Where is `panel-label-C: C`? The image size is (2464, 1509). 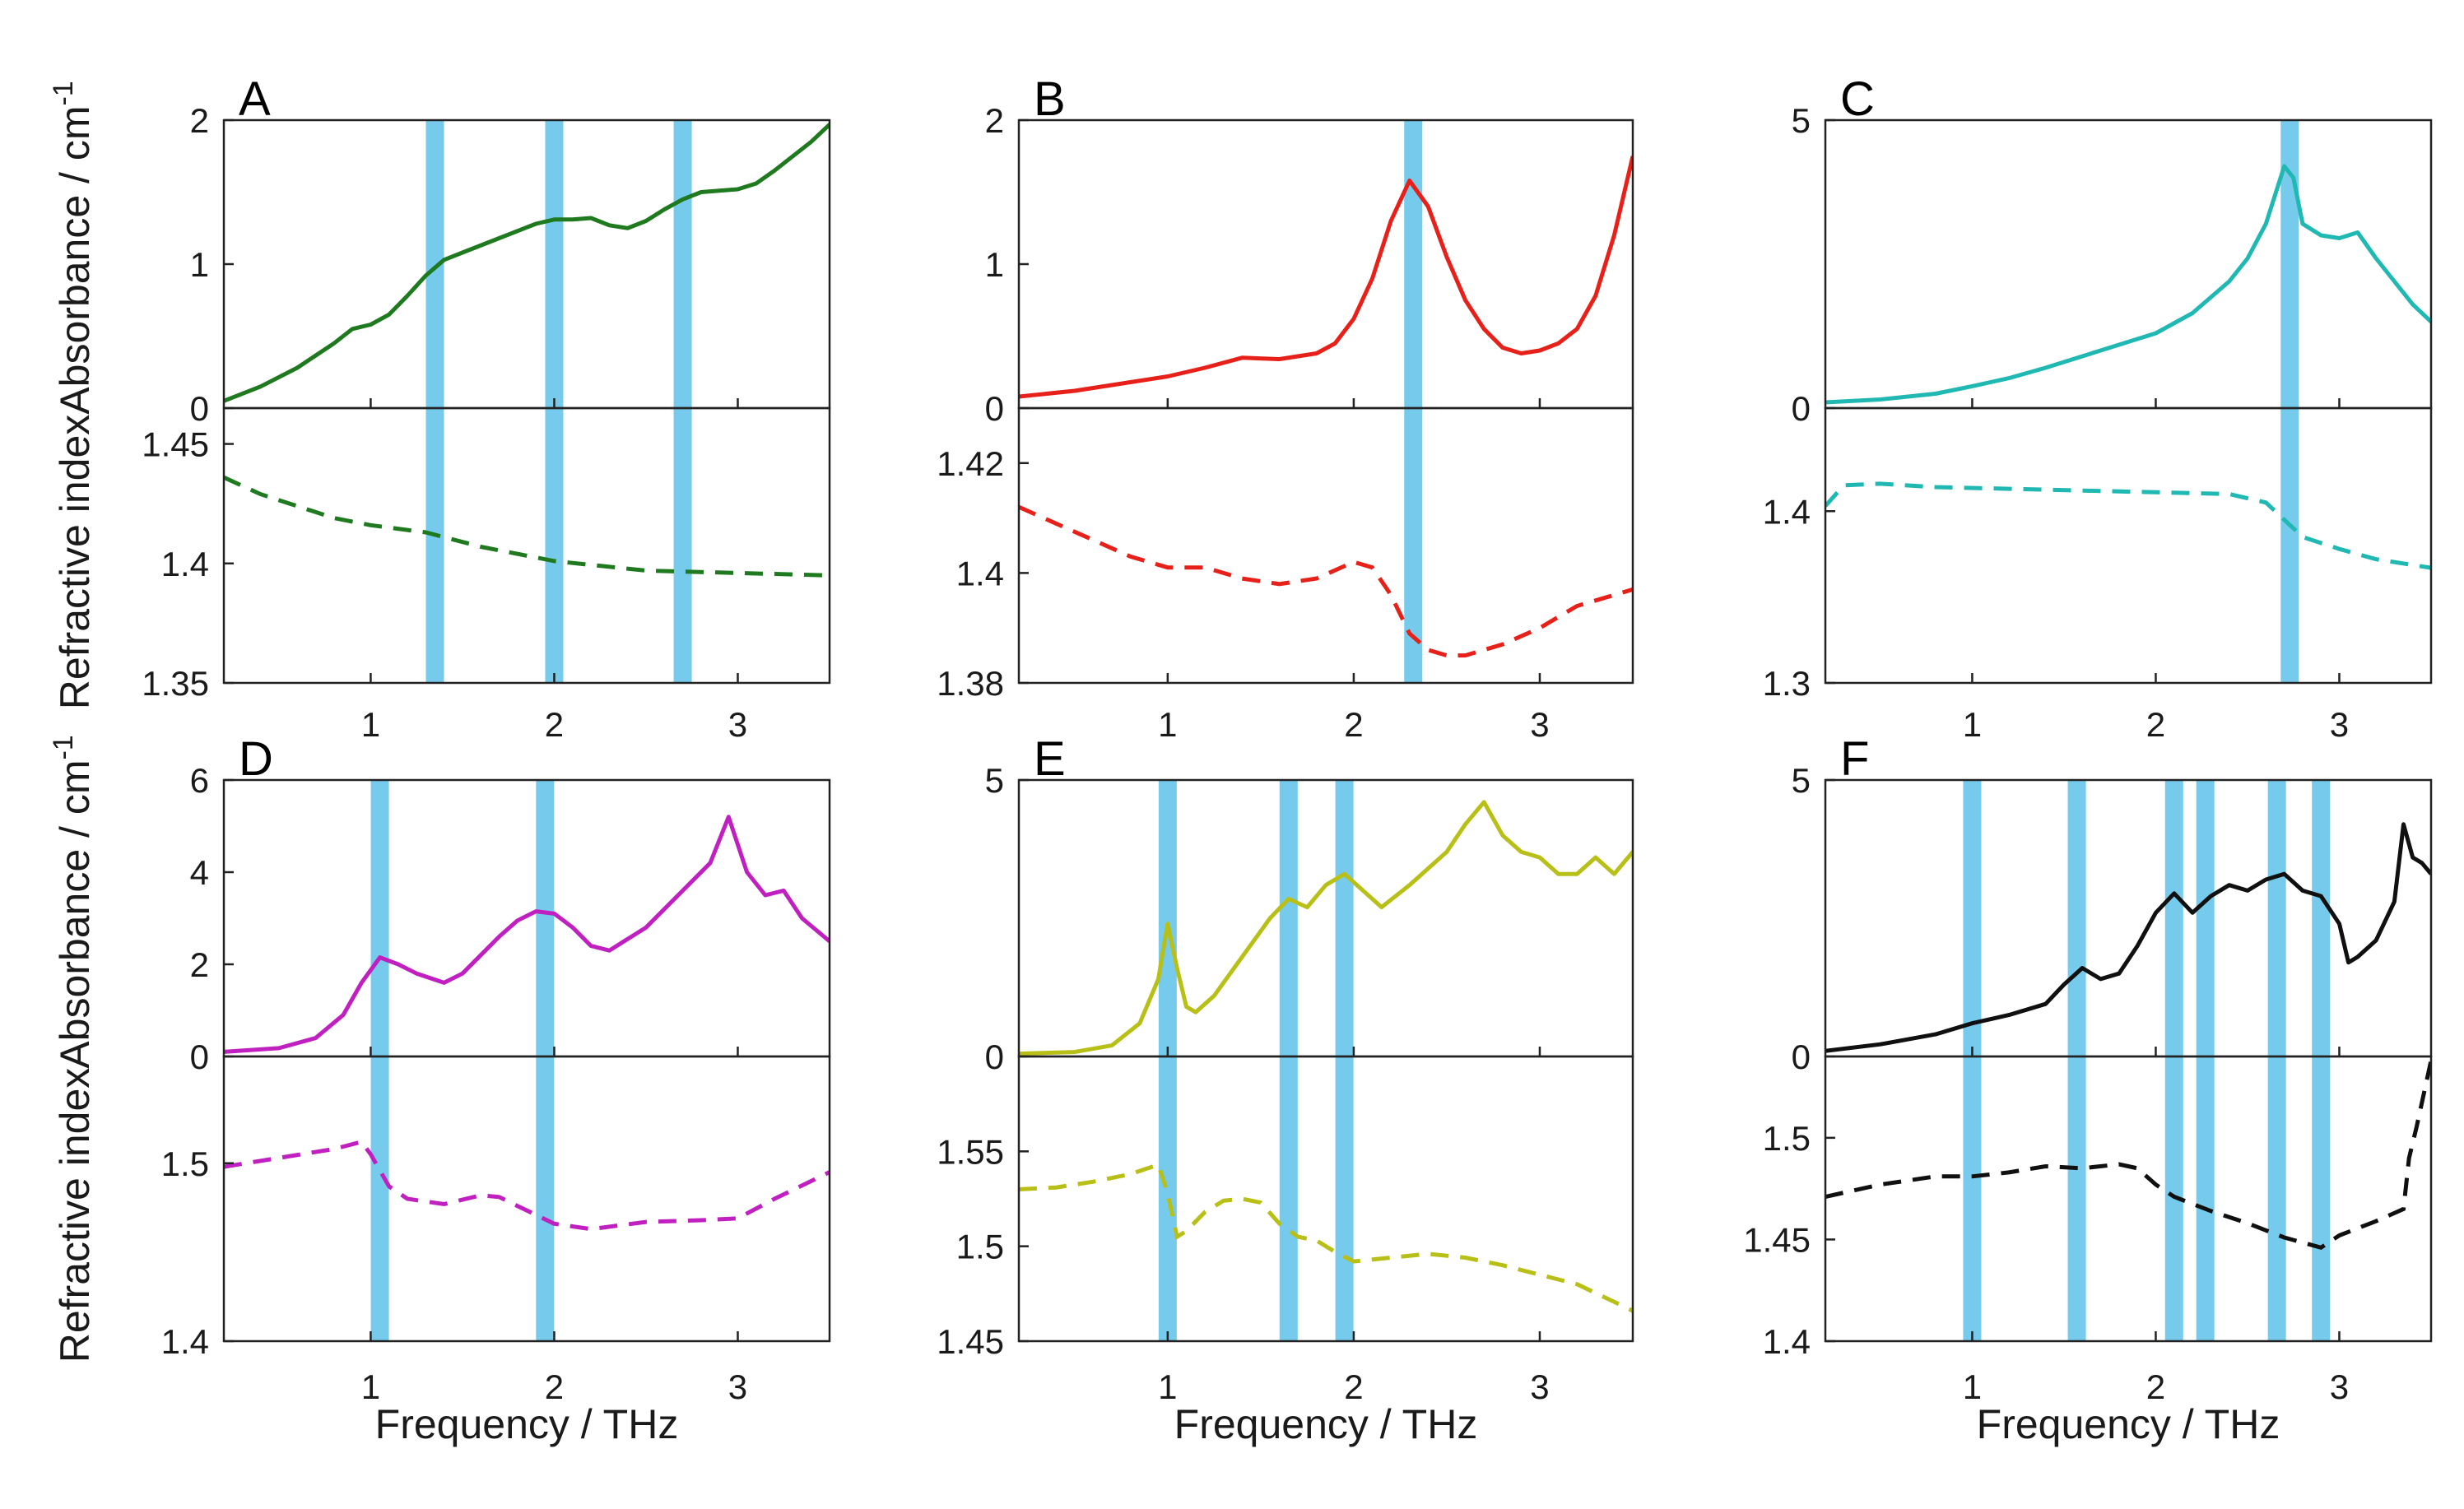
panel-label-C: C is located at coordinates (1857, 99).